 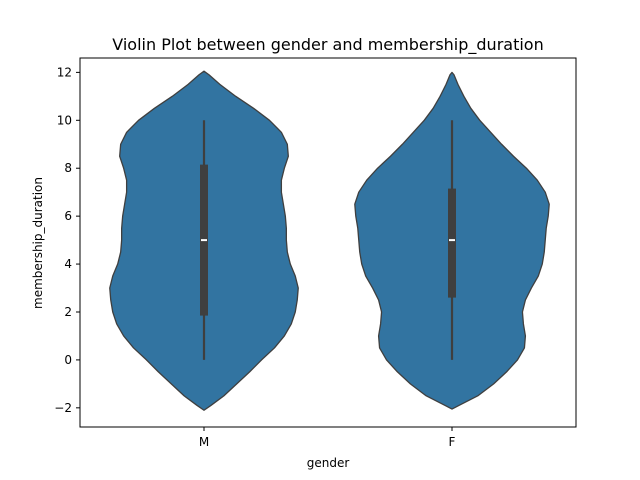 I want to click on x-axis-label: gender, so click(x=328, y=463).